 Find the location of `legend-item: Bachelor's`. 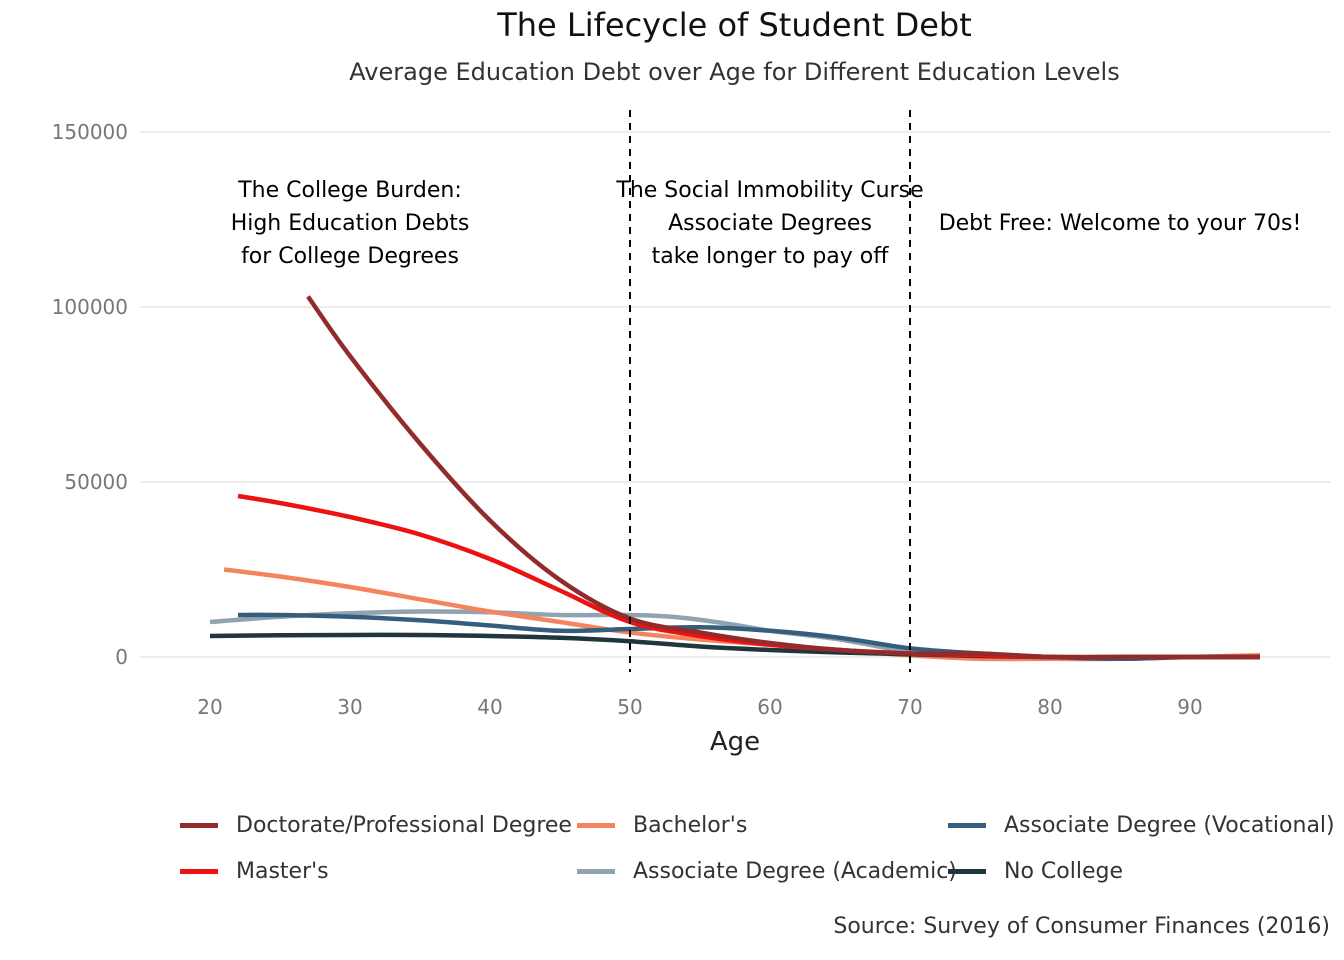

legend-item: Bachelor's is located at coordinates (662, 825).